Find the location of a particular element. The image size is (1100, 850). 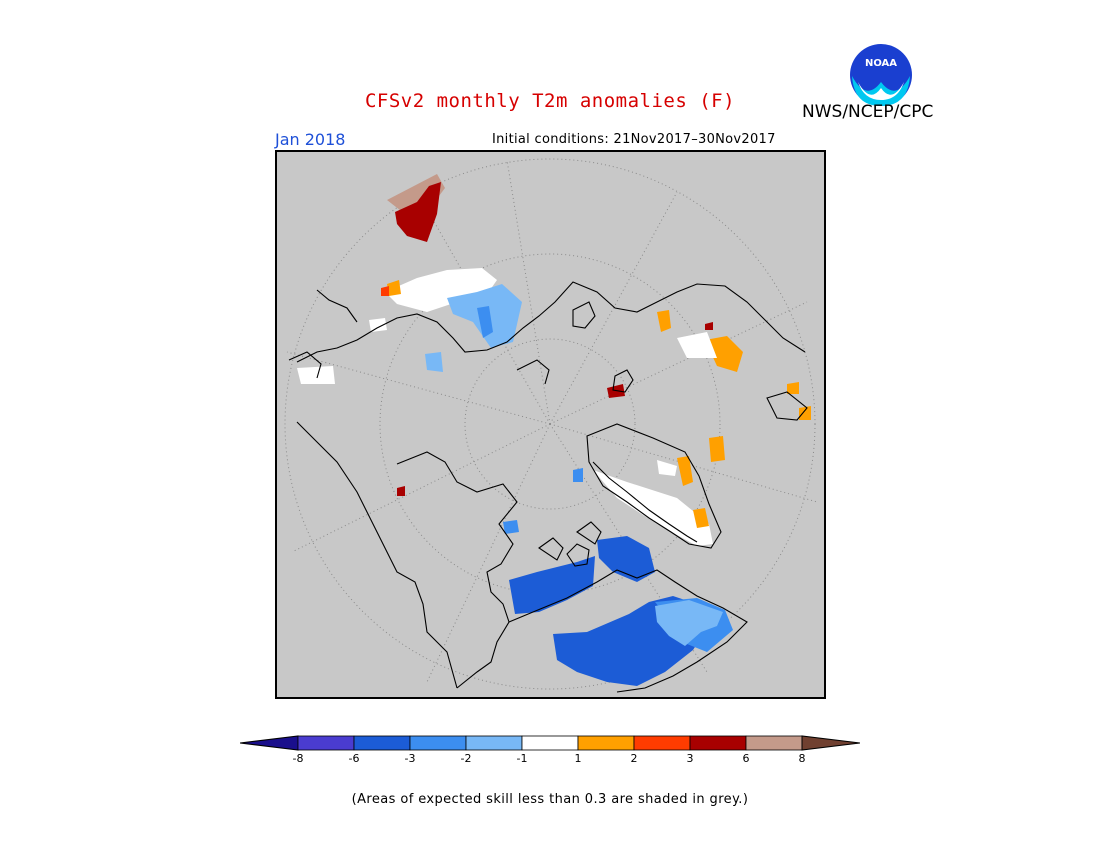

anomaly-region-neg1-spain is located at coordinates (378, 325).